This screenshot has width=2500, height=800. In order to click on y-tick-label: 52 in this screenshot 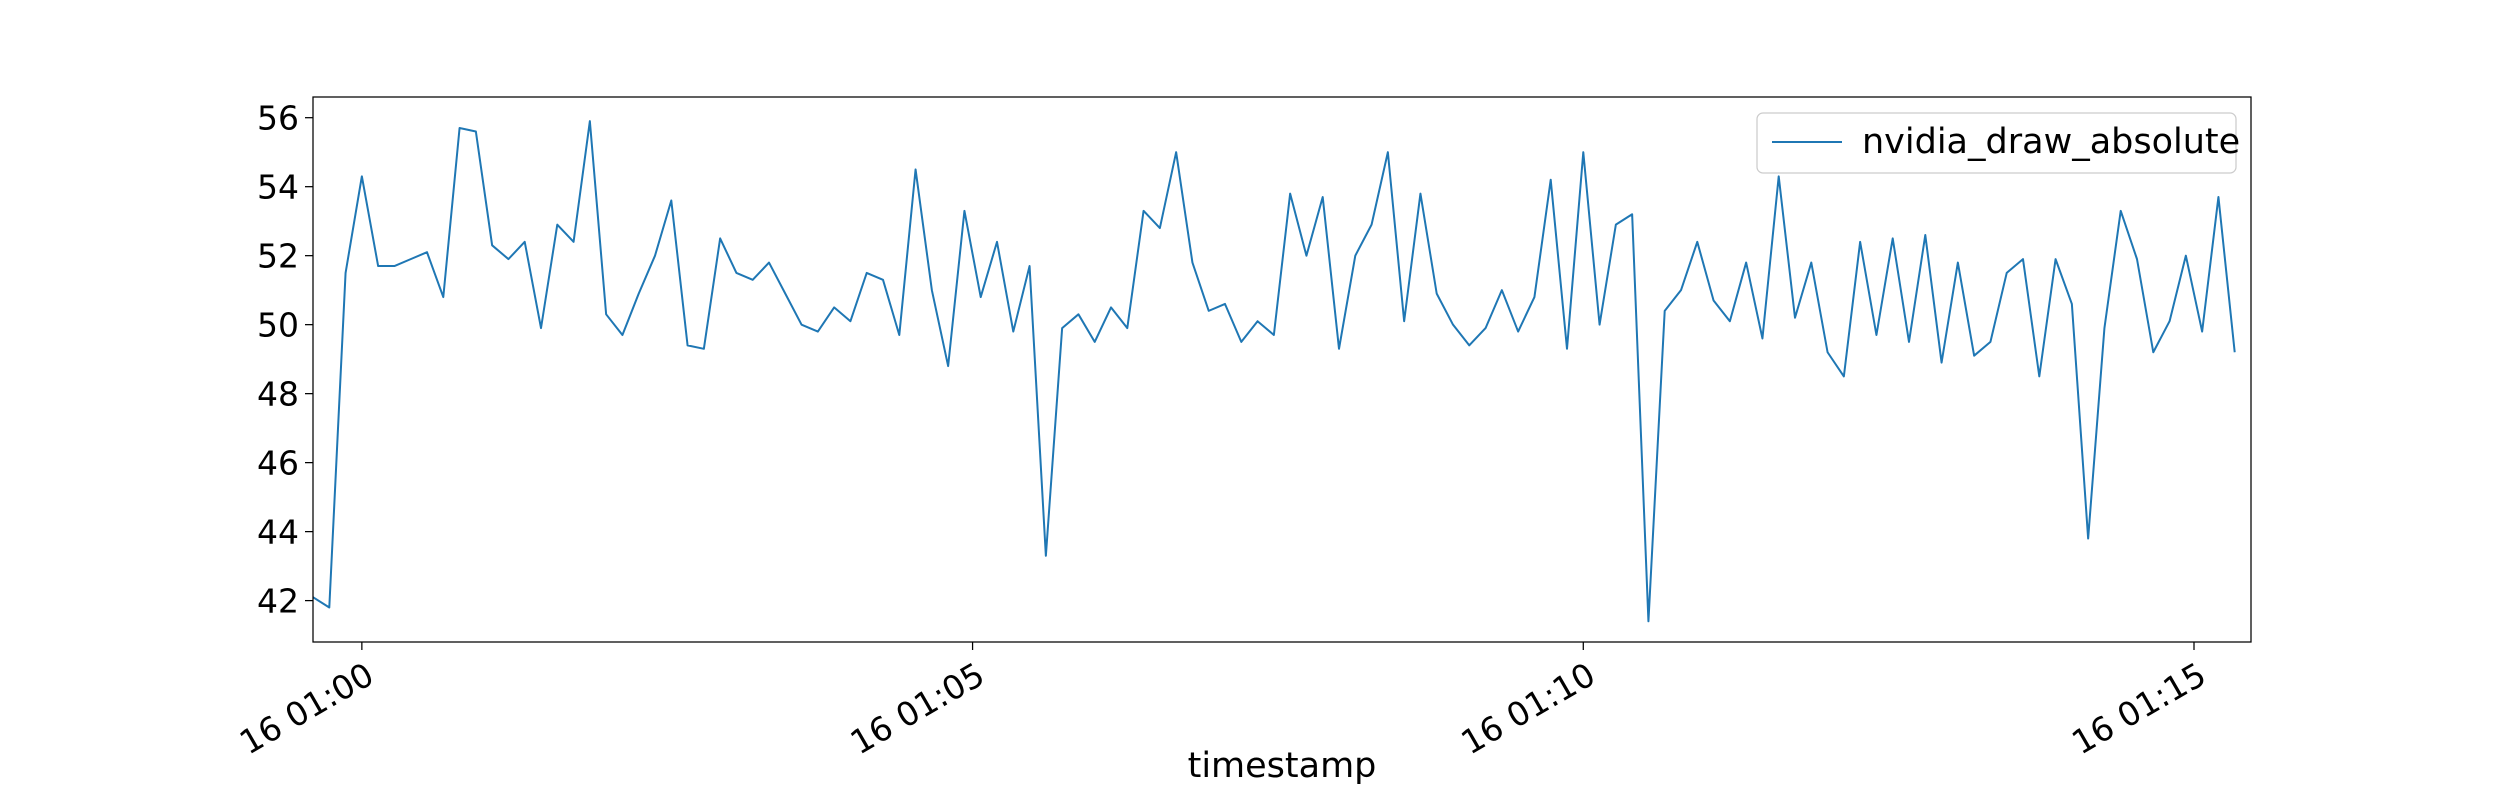, I will do `click(278, 256)`.